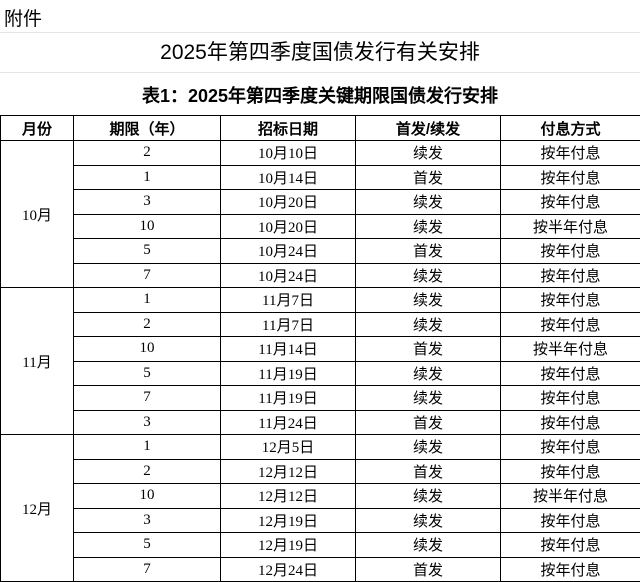  I want to click on table-row: 10 10月20日 续发 按半年付息, so click(320, 226).